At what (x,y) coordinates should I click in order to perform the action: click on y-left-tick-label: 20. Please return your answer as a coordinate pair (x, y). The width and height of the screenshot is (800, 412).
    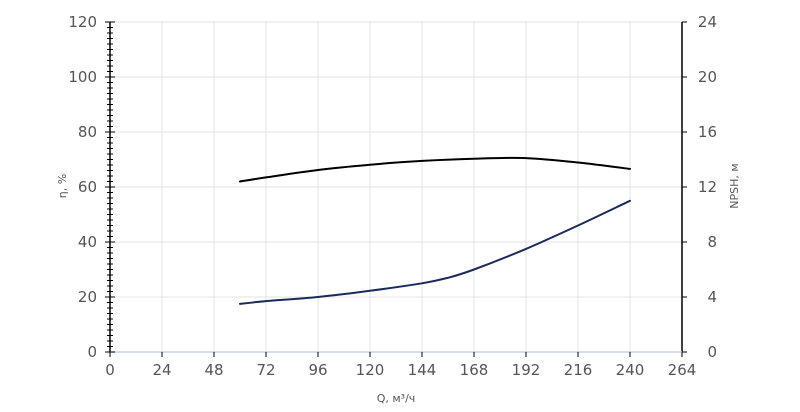
    Looking at the image, I should click on (87, 297).